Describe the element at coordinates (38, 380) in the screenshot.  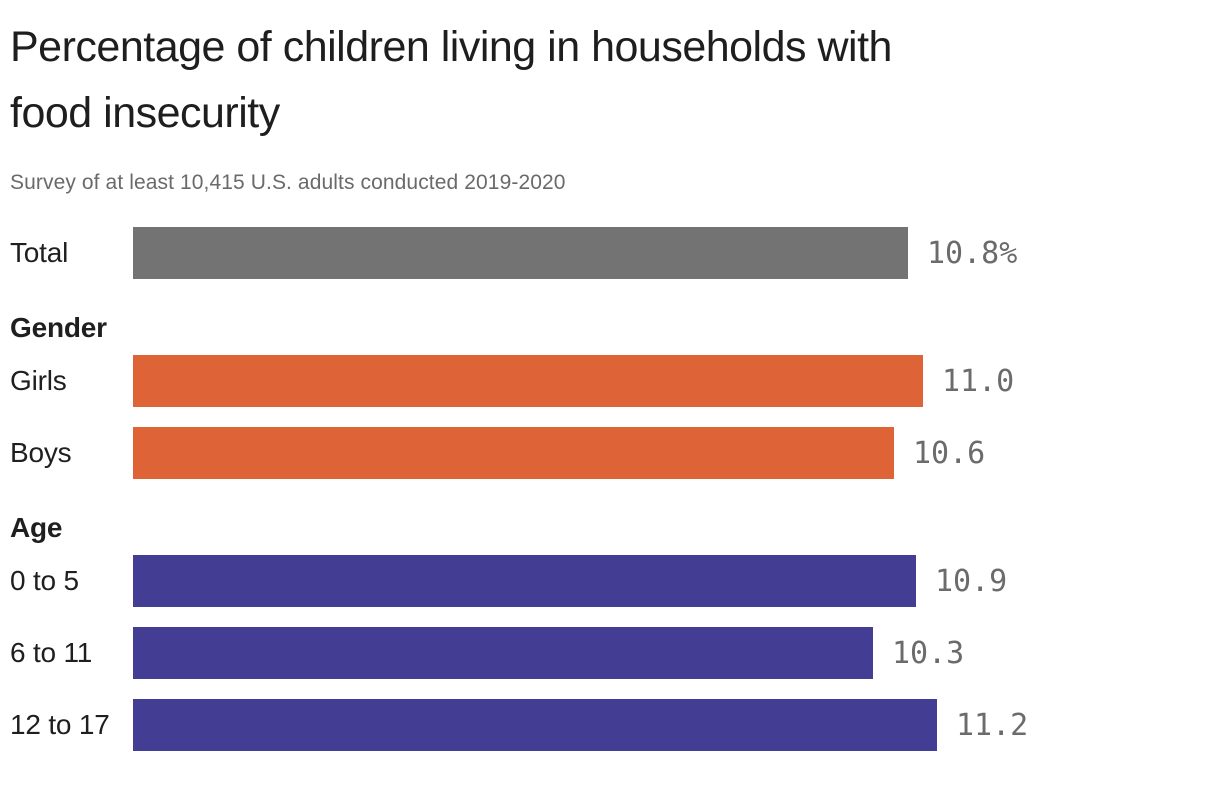
I see `row-label-girls: Girls` at that location.